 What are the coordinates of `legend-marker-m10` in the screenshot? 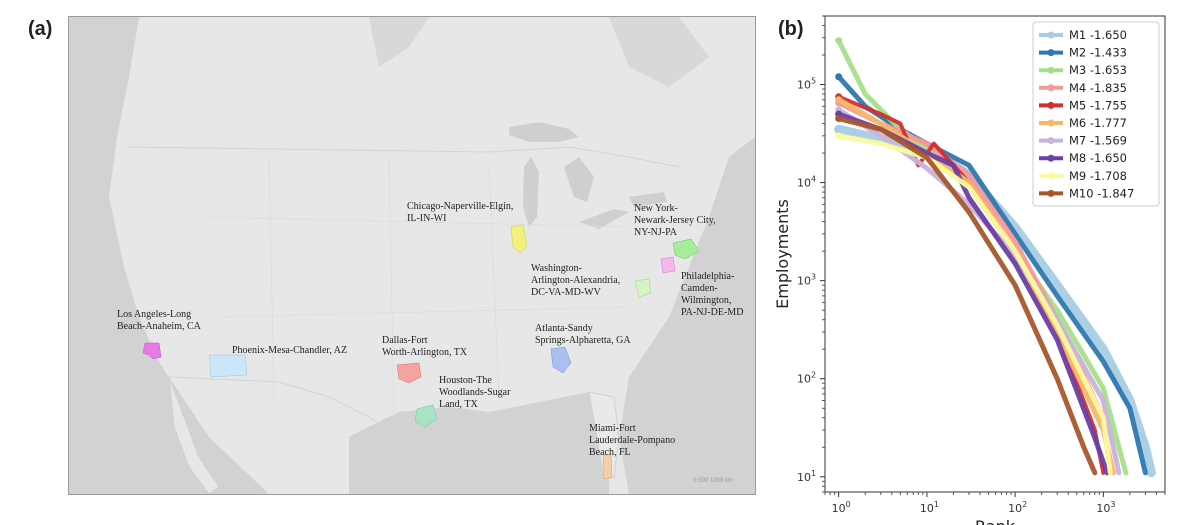 It's located at (1051, 193).